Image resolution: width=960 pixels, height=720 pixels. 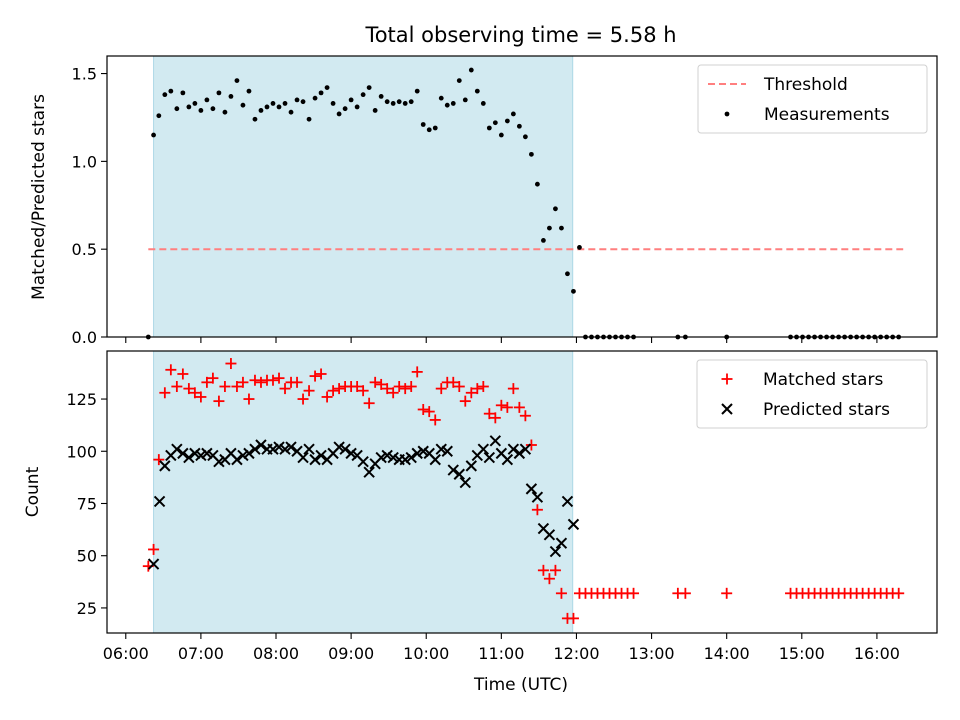 What do you see at coordinates (727, 114) in the screenshot?
I see `legend-measurements-swatch` at bounding box center [727, 114].